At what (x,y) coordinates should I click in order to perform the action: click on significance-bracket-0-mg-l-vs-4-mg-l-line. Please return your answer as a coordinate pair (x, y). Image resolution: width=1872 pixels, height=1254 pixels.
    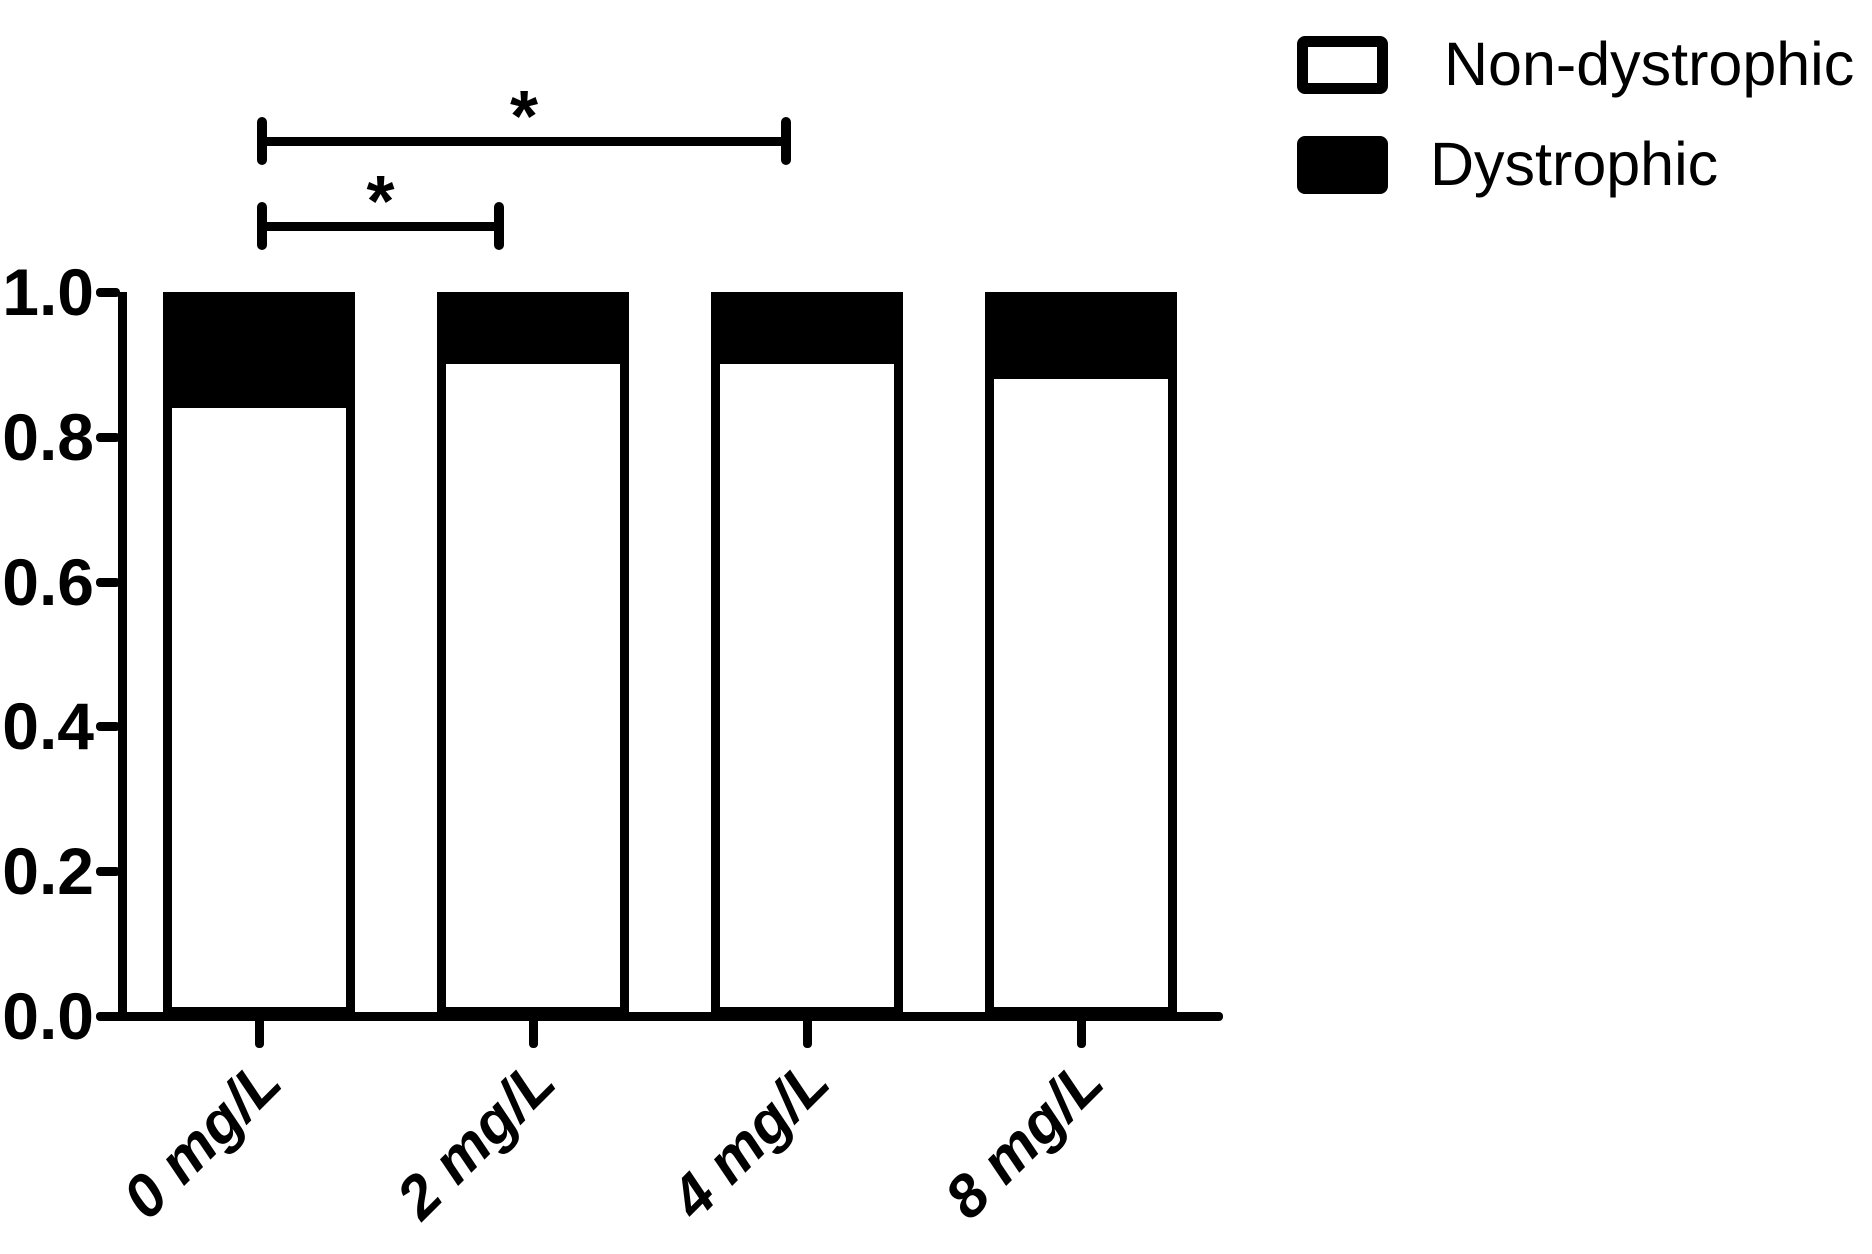
    Looking at the image, I should click on (524, 141).